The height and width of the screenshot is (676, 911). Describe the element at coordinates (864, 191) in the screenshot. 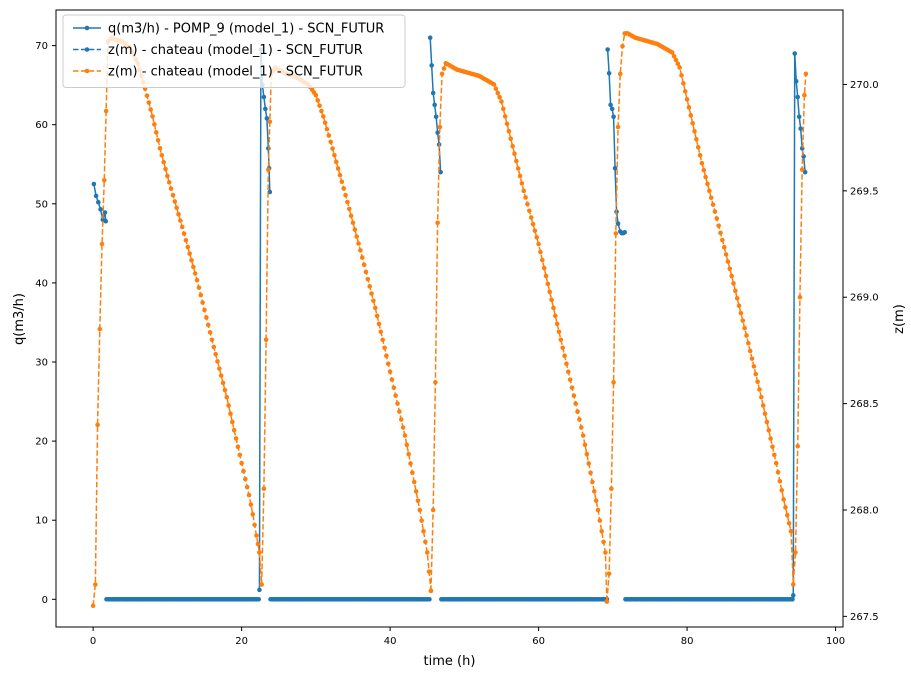

I see `y-tick-label-right: 269.5` at that location.